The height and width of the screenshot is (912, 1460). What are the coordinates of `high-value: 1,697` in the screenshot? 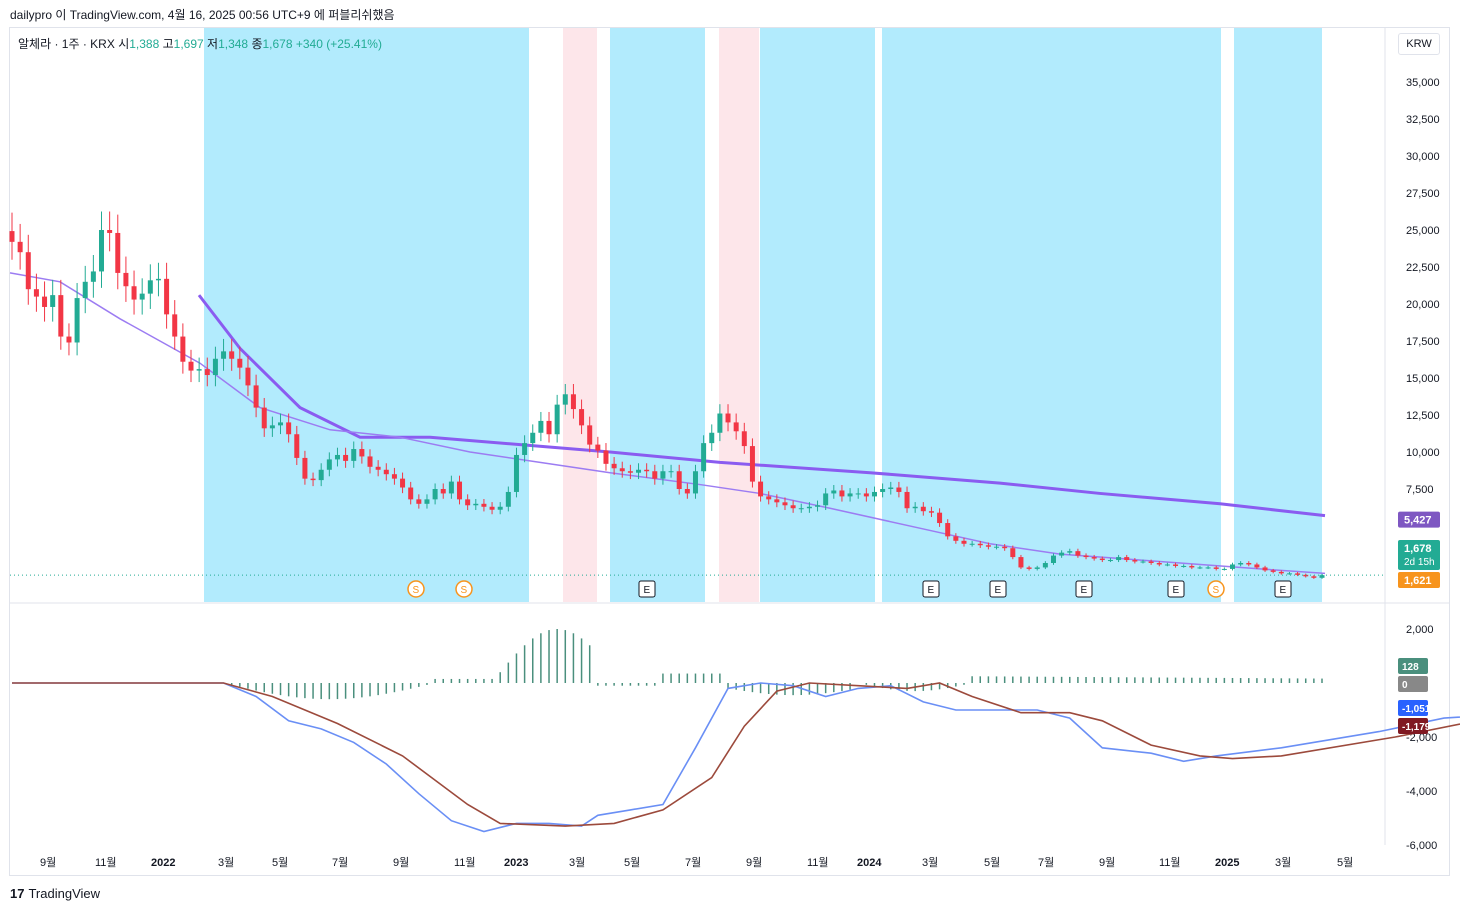 It's located at (188, 44).